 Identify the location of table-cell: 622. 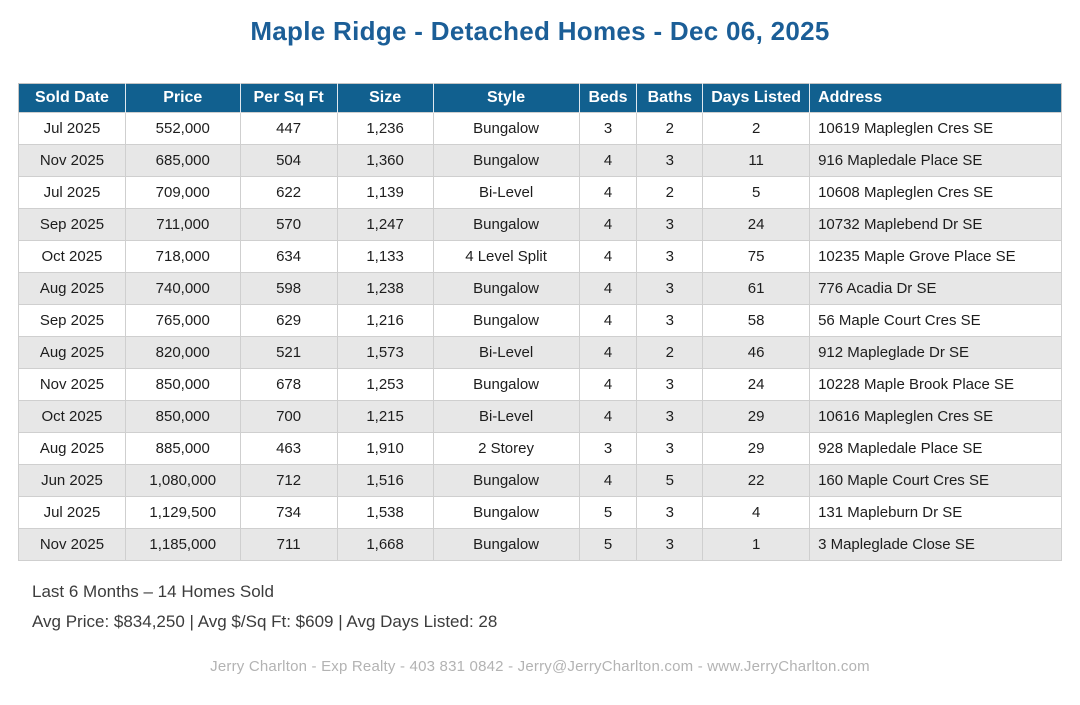
(288, 192).